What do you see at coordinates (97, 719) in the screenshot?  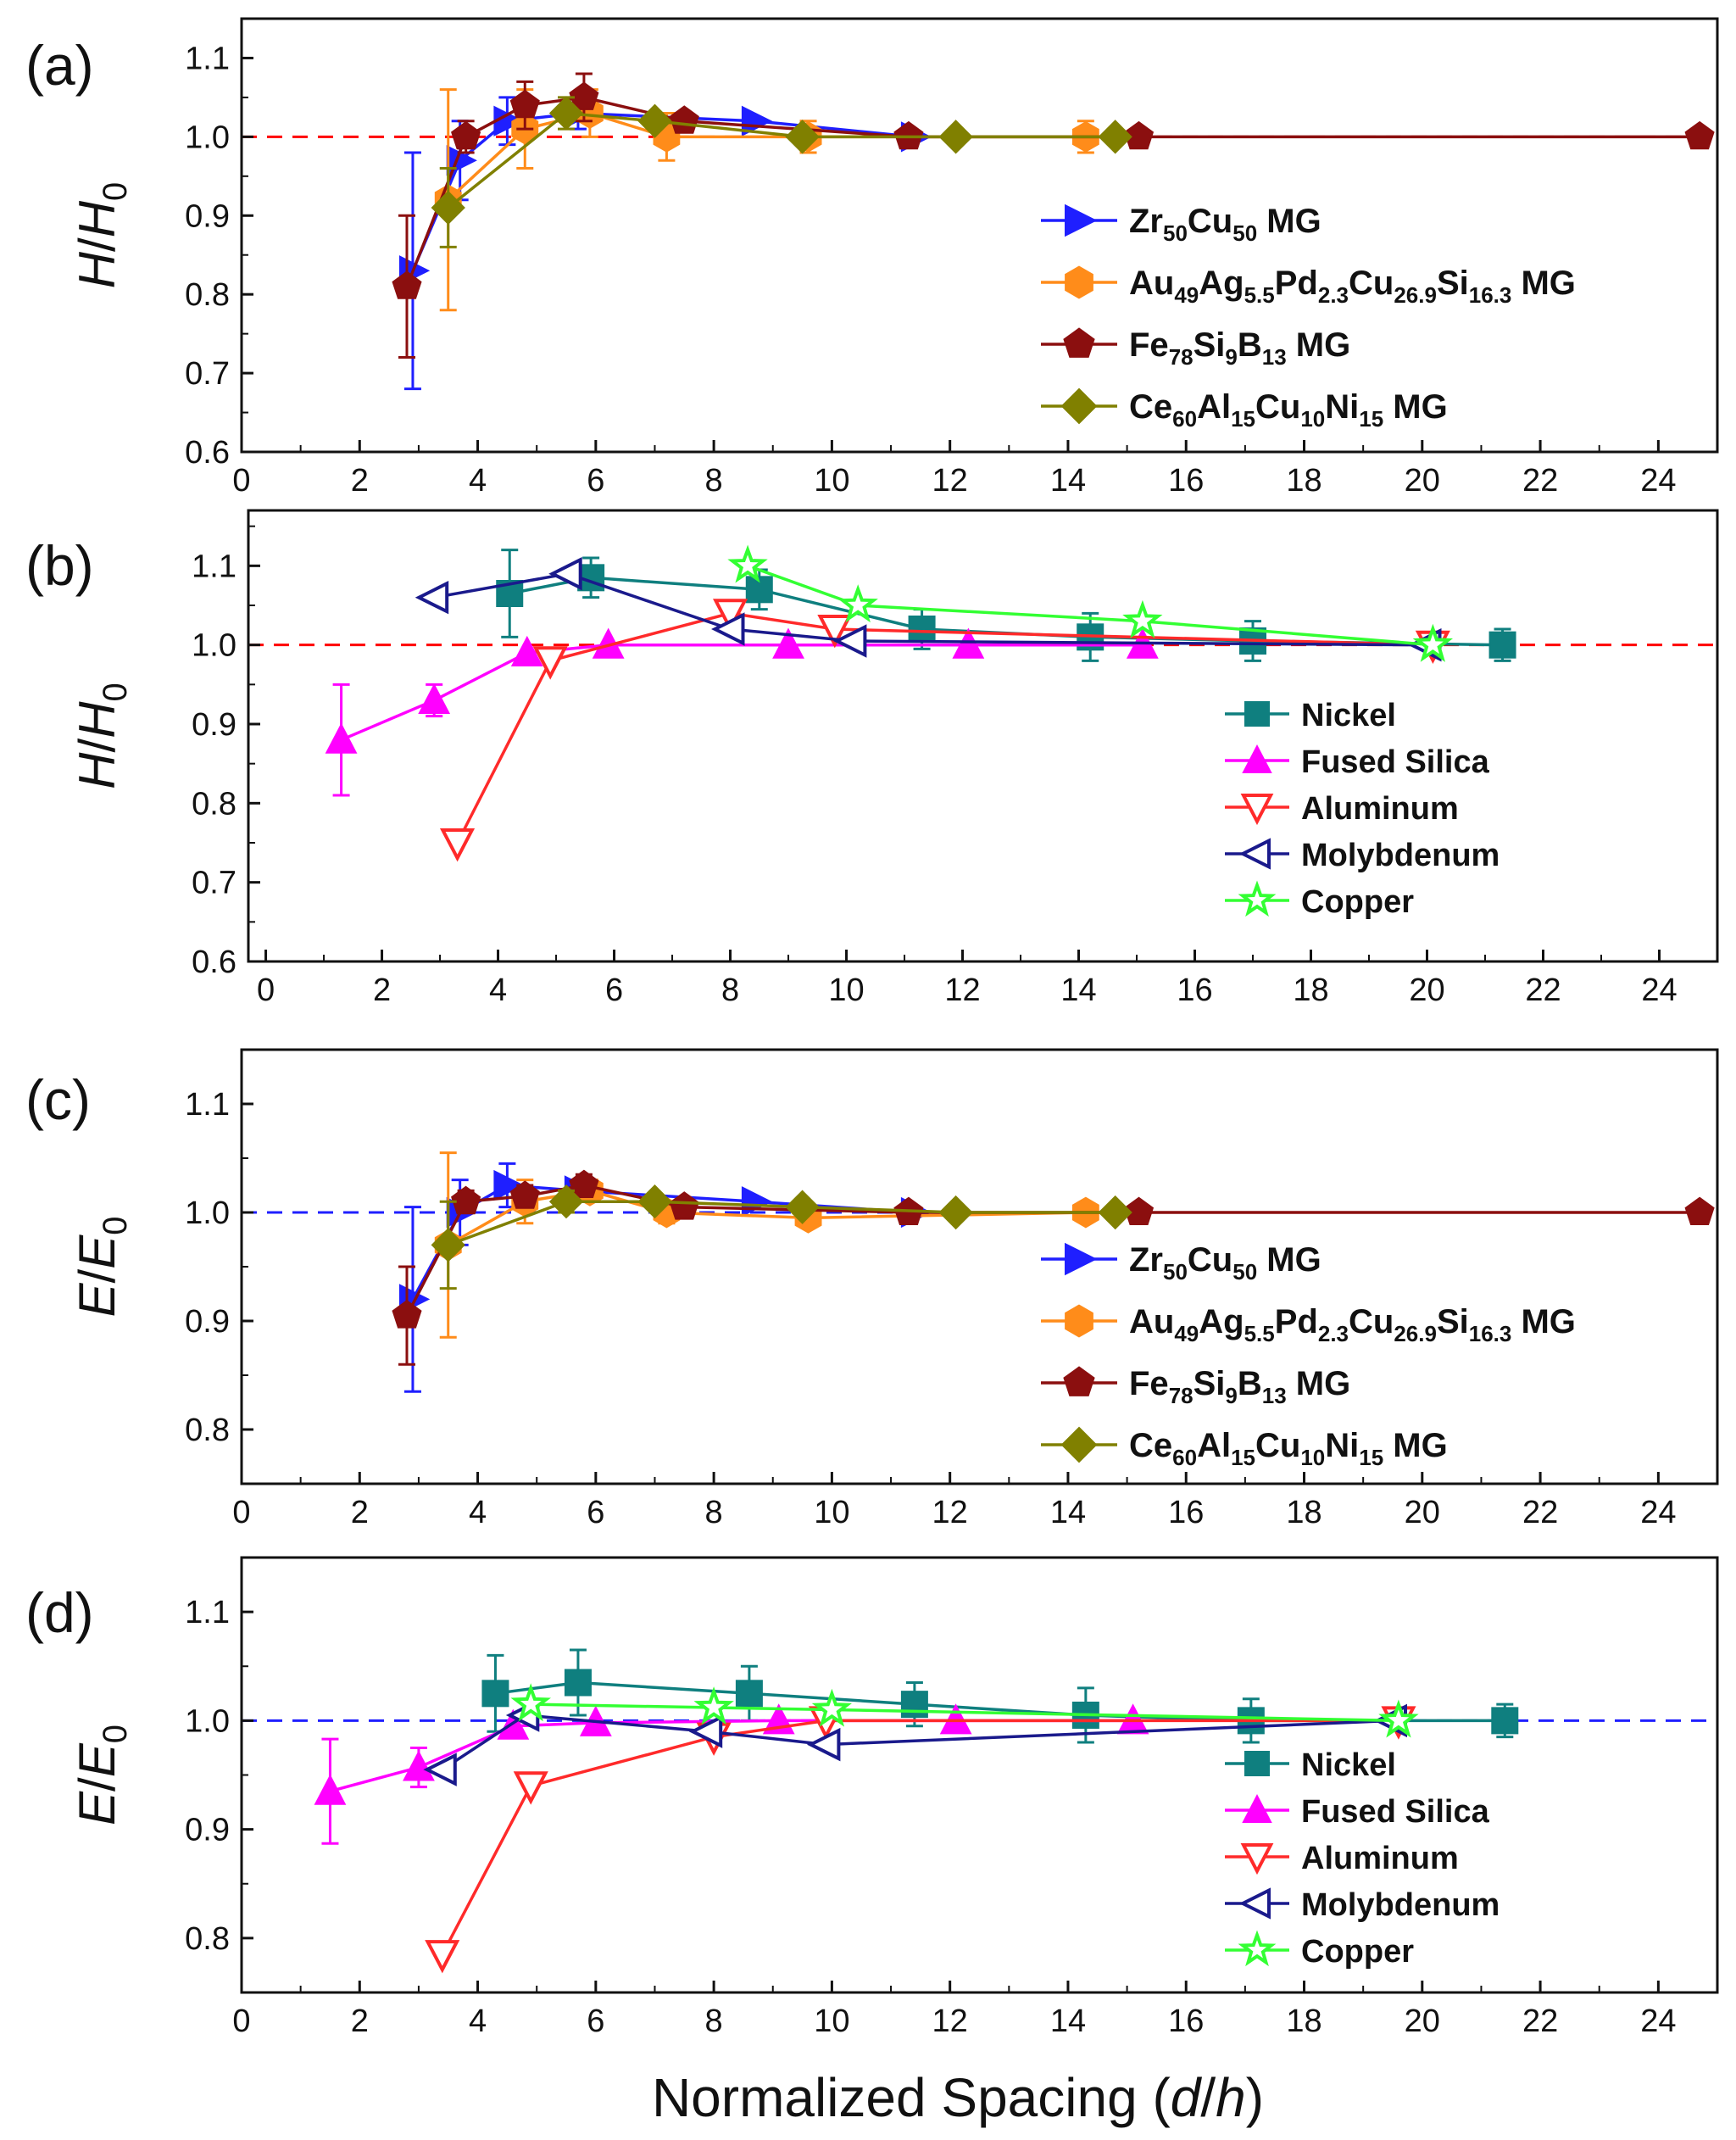 I see `y-axis-label-base: H` at bounding box center [97, 719].